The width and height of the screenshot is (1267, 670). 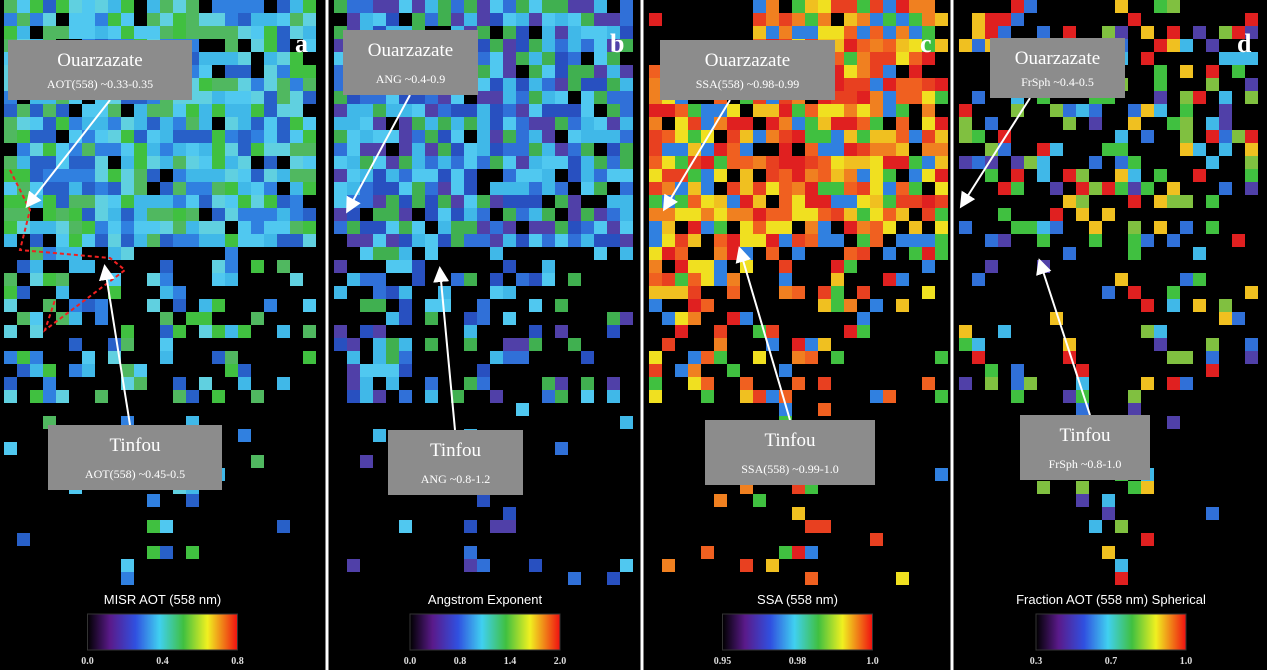 I want to click on colorbar-tick-label: 0.3, so click(x=1036, y=661).